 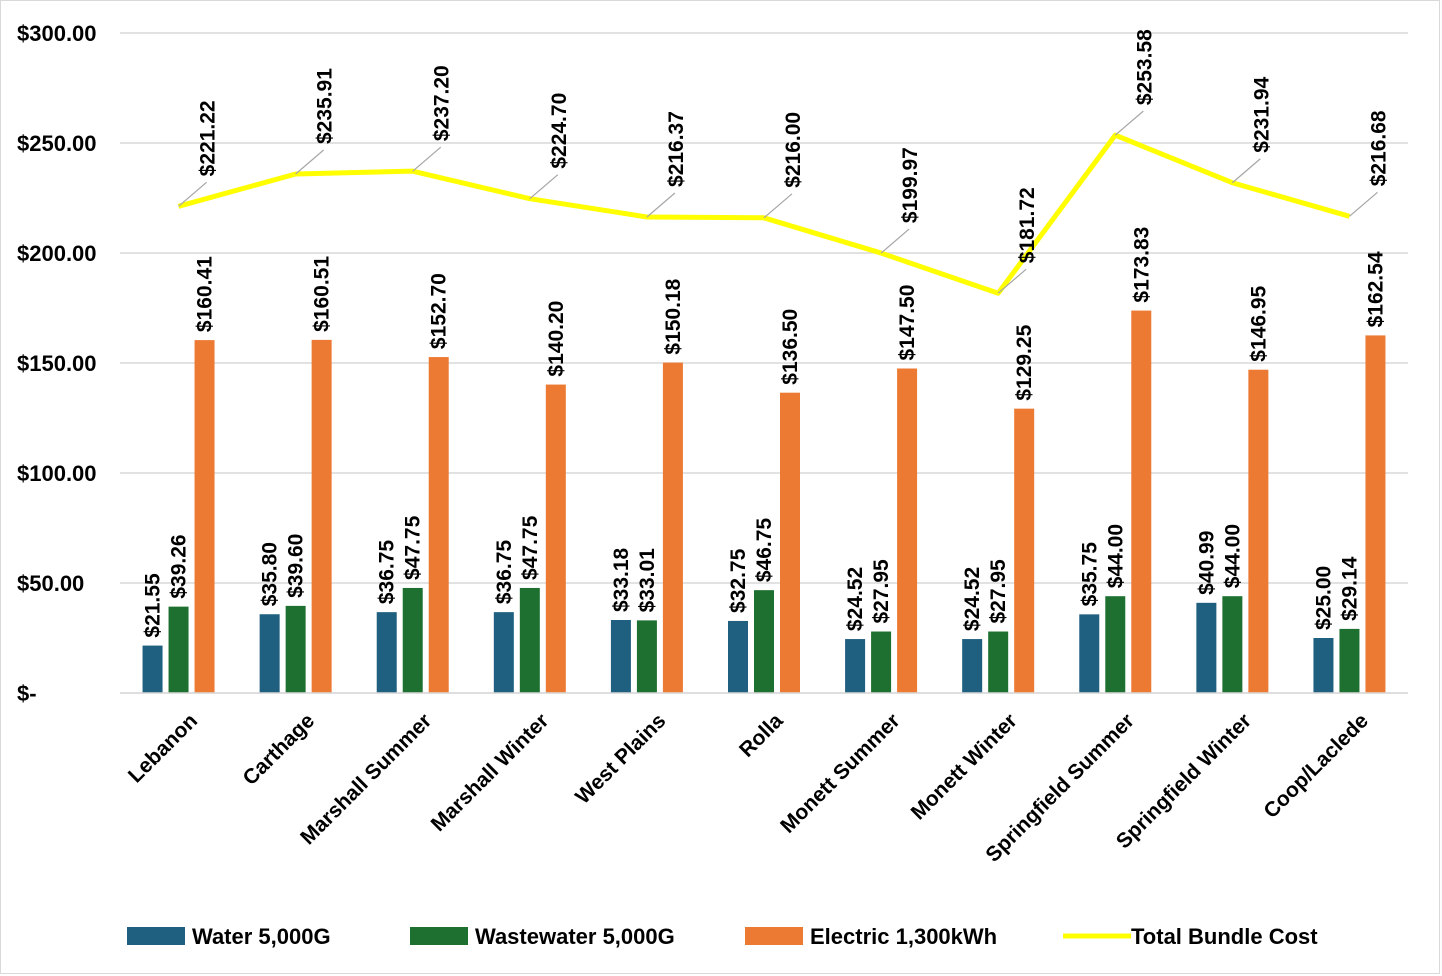 I want to click on data-label-wastewater: $46.75, so click(x=764, y=550).